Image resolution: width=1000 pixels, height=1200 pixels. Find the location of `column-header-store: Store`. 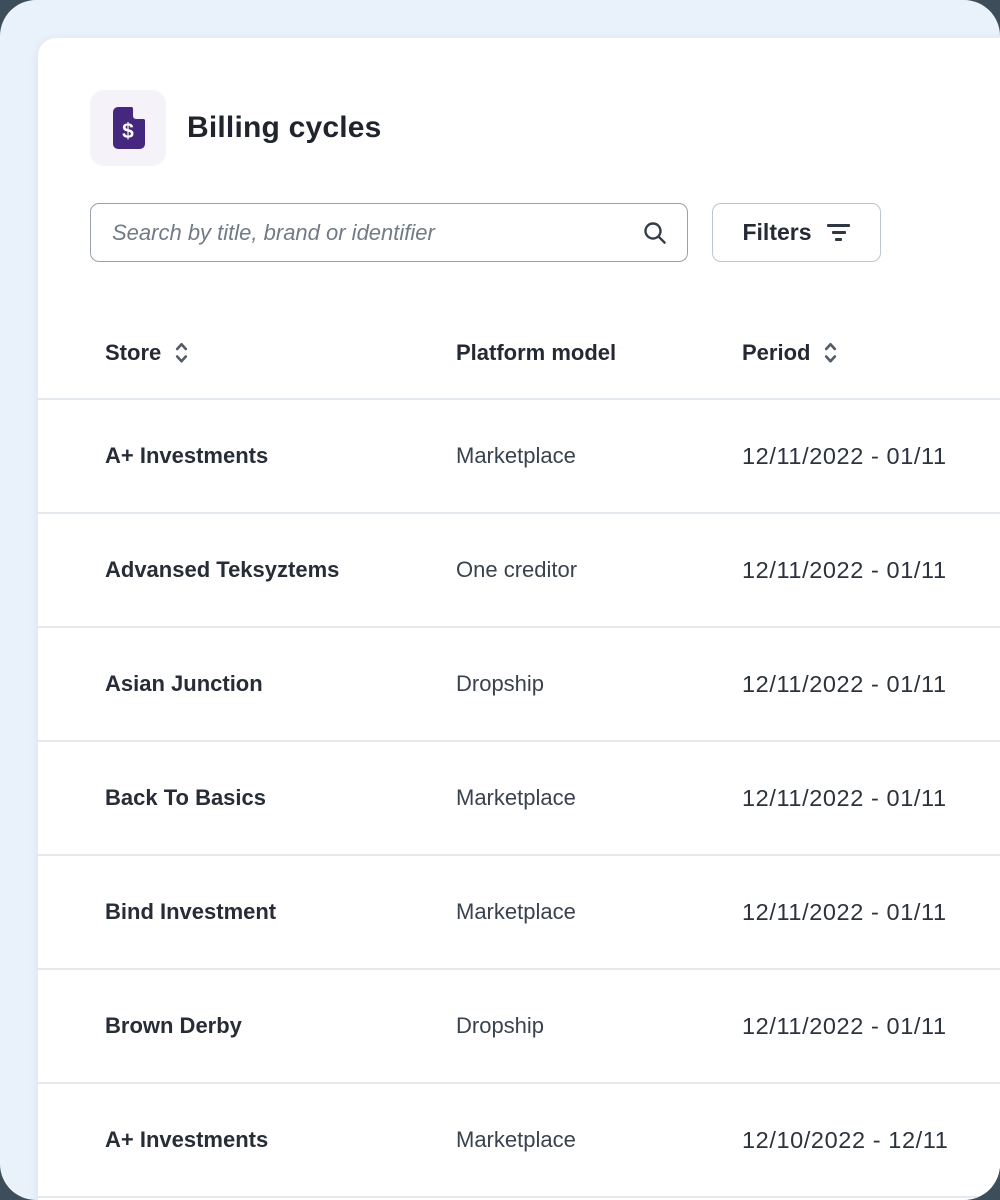

column-header-store: Store is located at coordinates (280, 353).